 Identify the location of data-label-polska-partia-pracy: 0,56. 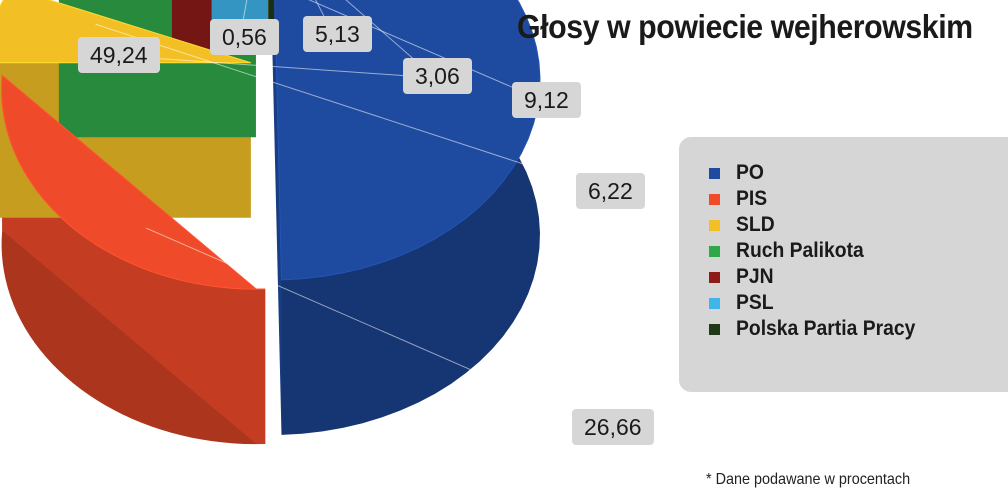
(244, 37).